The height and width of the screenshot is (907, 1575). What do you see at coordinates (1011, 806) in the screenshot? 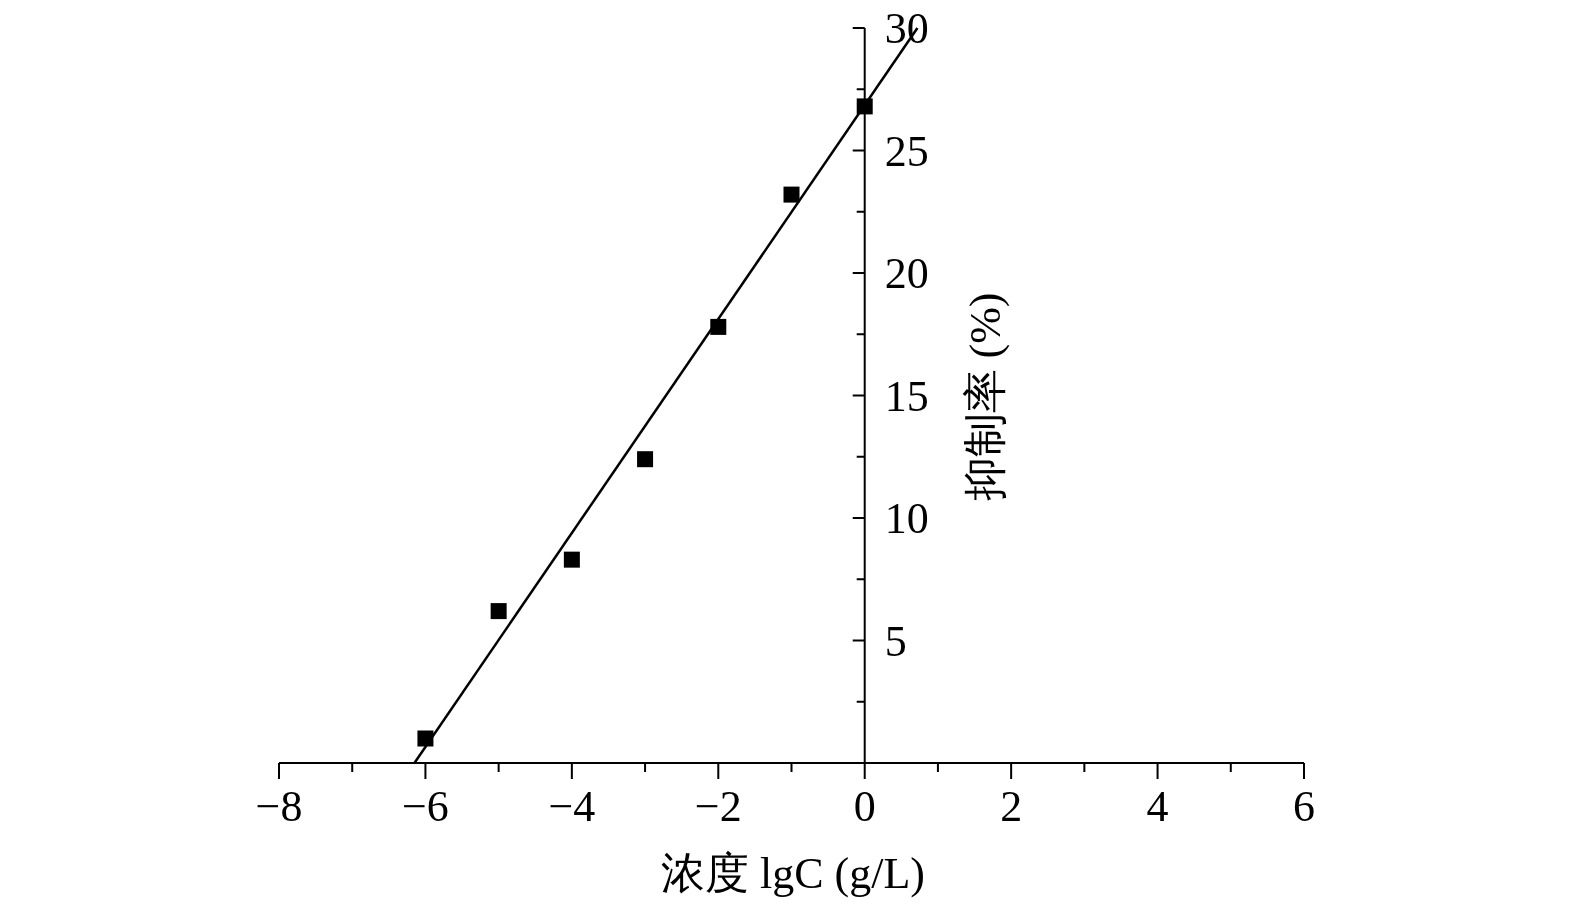
I see `x-tick-label: 2` at bounding box center [1011, 806].